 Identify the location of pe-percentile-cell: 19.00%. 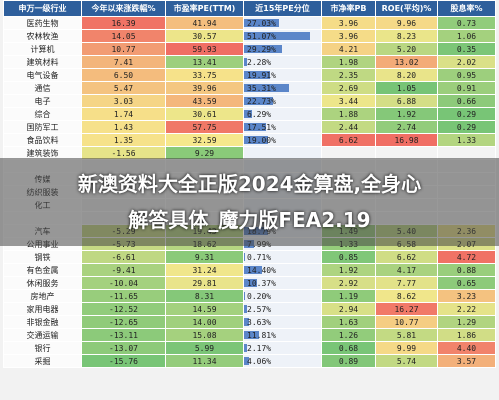
(282, 140).